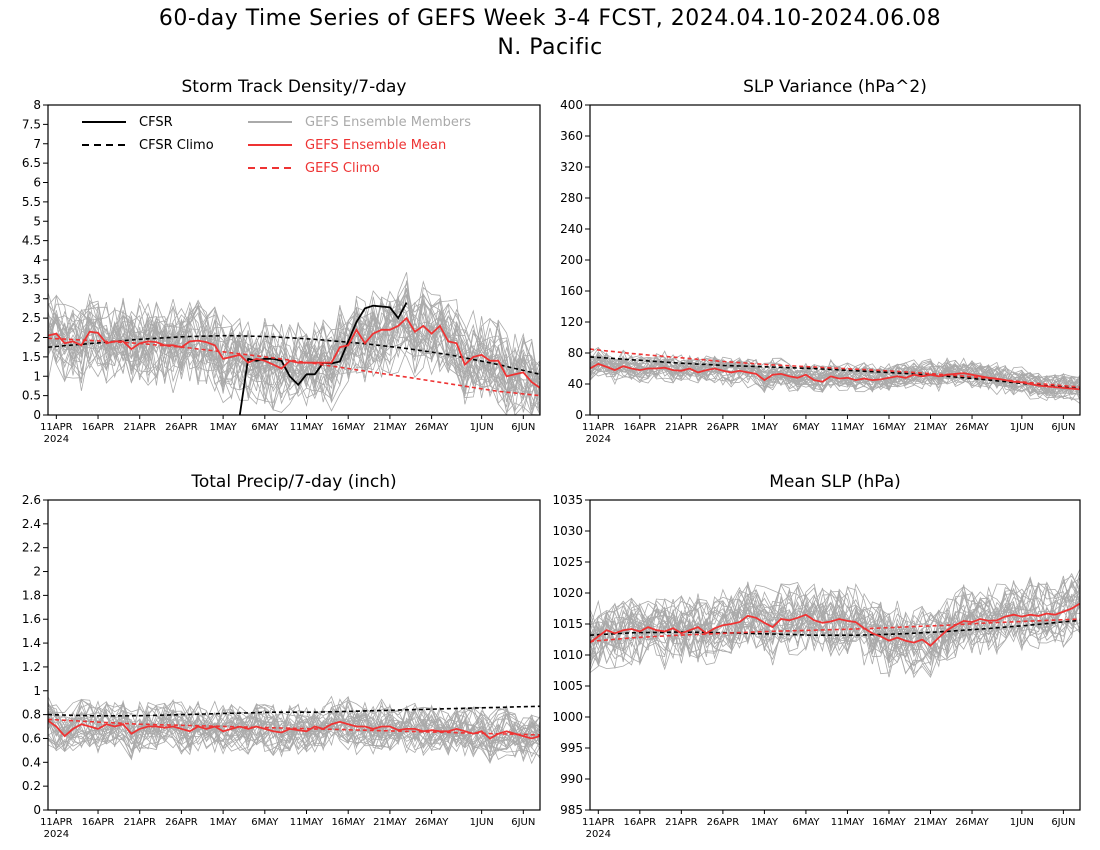 This screenshot has width=1100, height=850. I want to click on y-tick-label: 5.5, so click(31, 202).